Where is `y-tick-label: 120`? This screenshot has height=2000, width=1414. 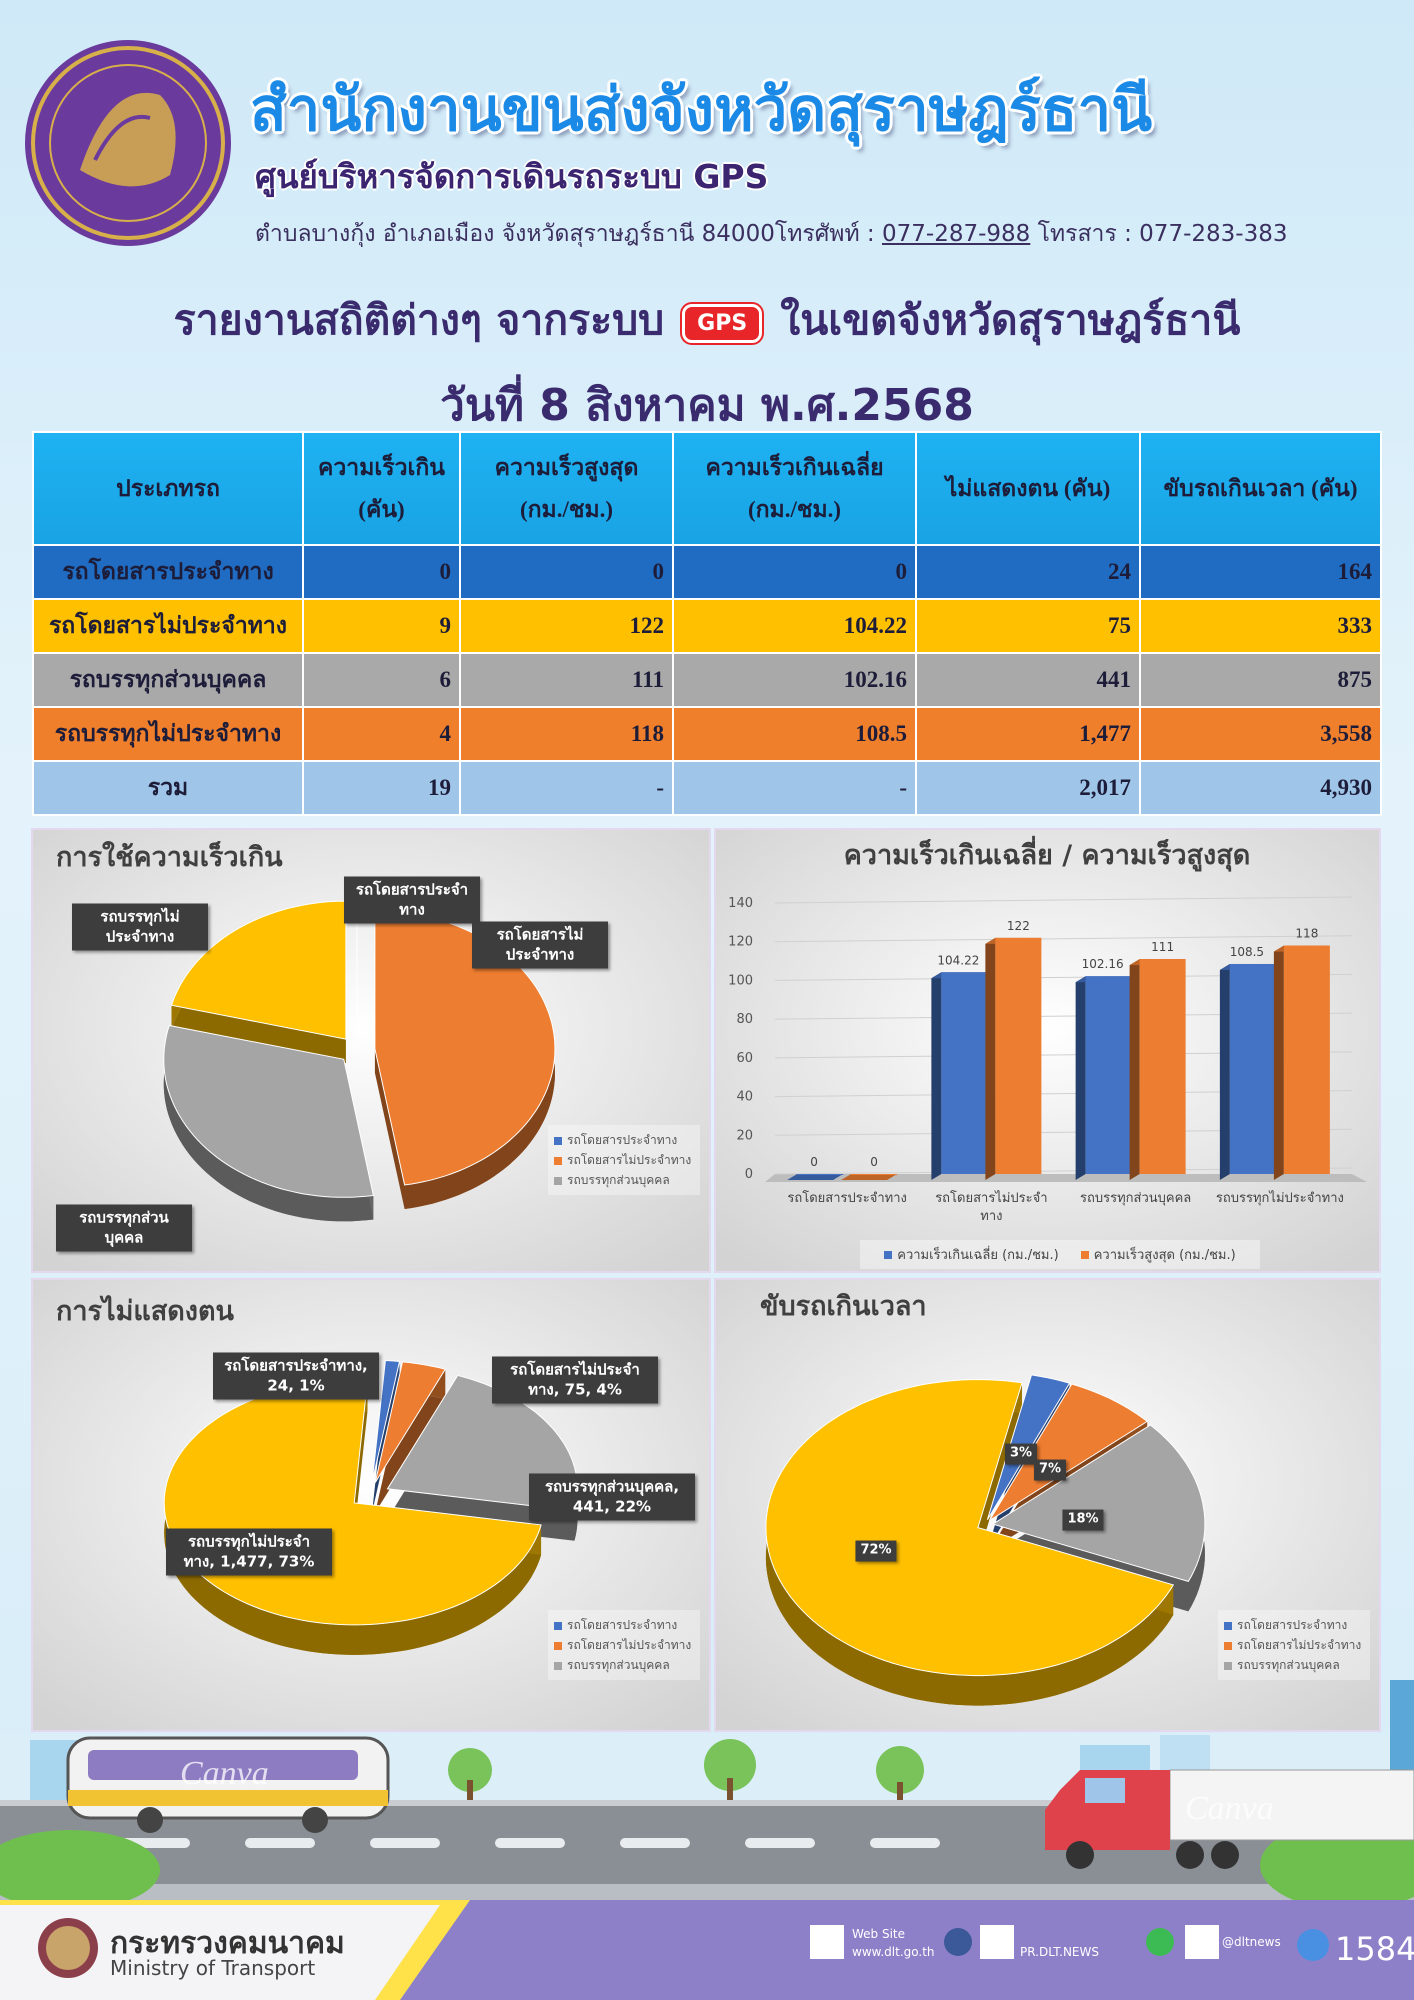 y-tick-label: 120 is located at coordinates (740, 942).